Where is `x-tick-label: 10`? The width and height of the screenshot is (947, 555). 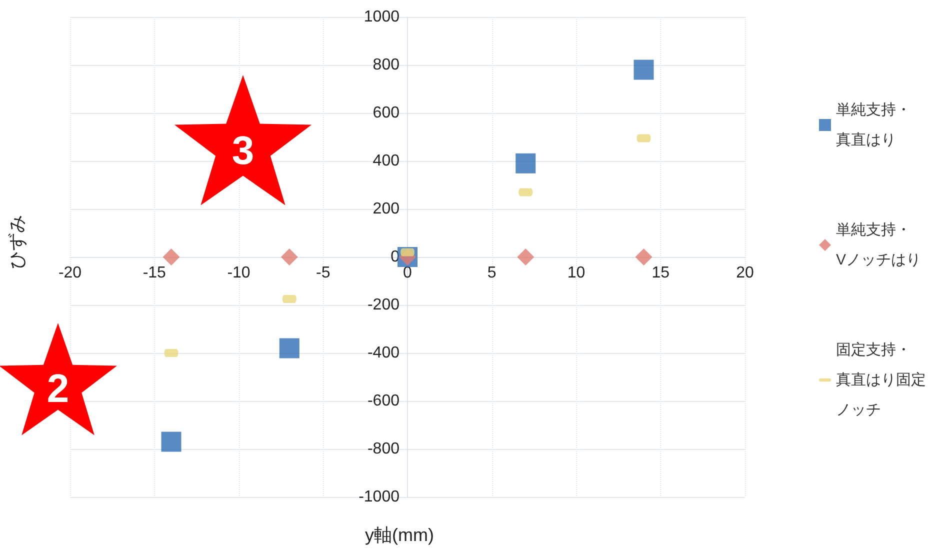
x-tick-label: 10 is located at coordinates (576, 273).